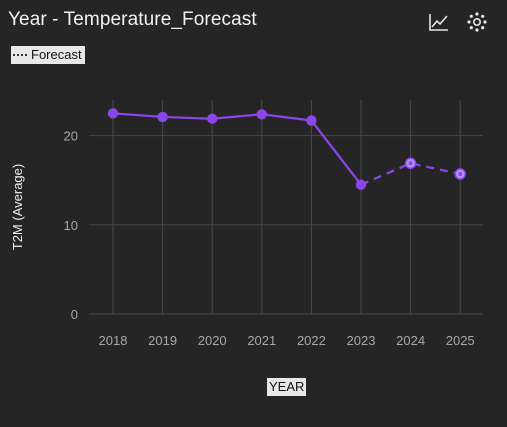  What do you see at coordinates (460, 340) in the screenshot?
I see `x-tick-label: 2025` at bounding box center [460, 340].